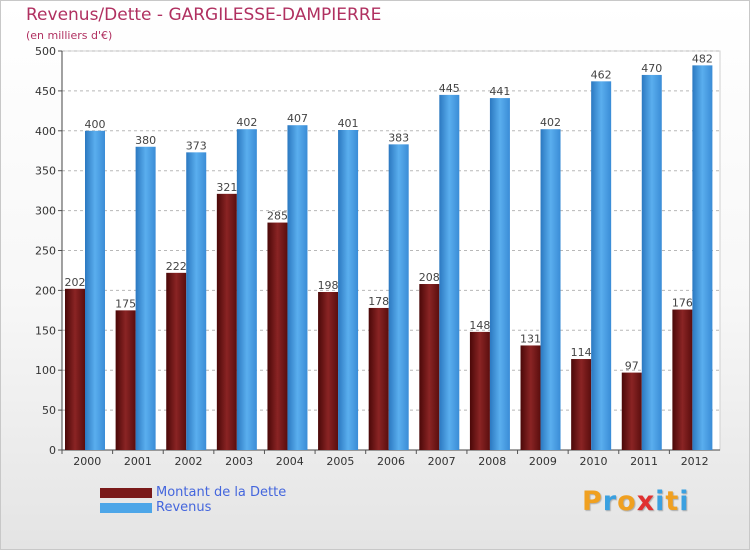 This screenshot has height=550, width=750. What do you see at coordinates (593, 461) in the screenshot?
I see `x-tick-label: 2010` at bounding box center [593, 461].